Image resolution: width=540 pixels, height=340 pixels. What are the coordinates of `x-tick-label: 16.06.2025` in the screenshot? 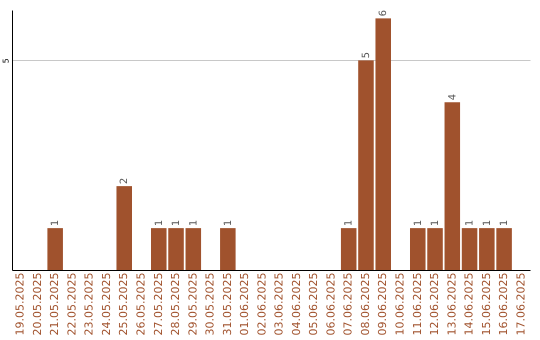 It's located at (503, 304).